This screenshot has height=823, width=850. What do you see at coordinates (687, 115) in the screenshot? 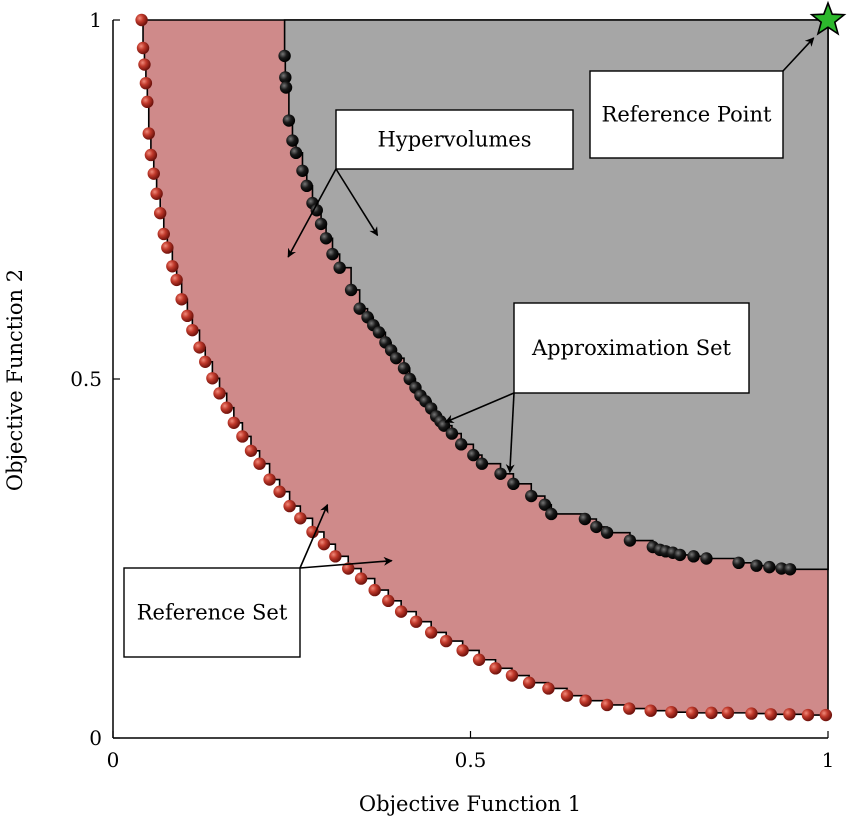
I see `annotation-label: Reference Point` at bounding box center [687, 115].